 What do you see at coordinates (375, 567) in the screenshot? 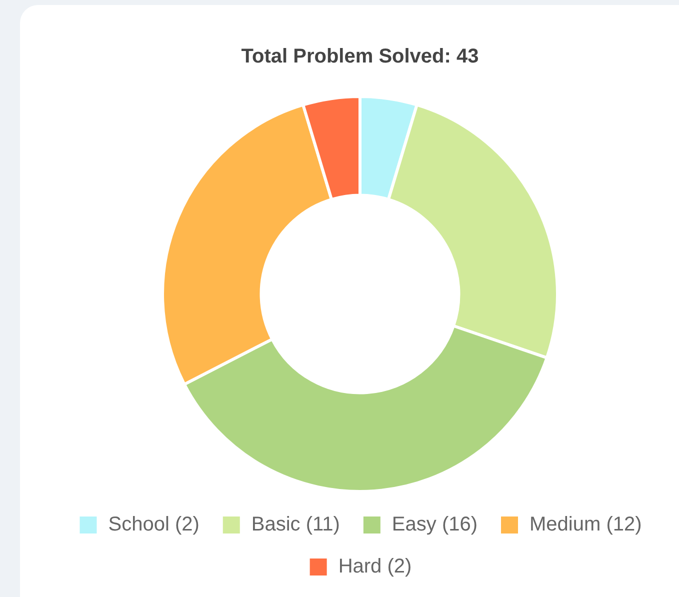
I see `legend-label: Hard (2)` at bounding box center [375, 567].